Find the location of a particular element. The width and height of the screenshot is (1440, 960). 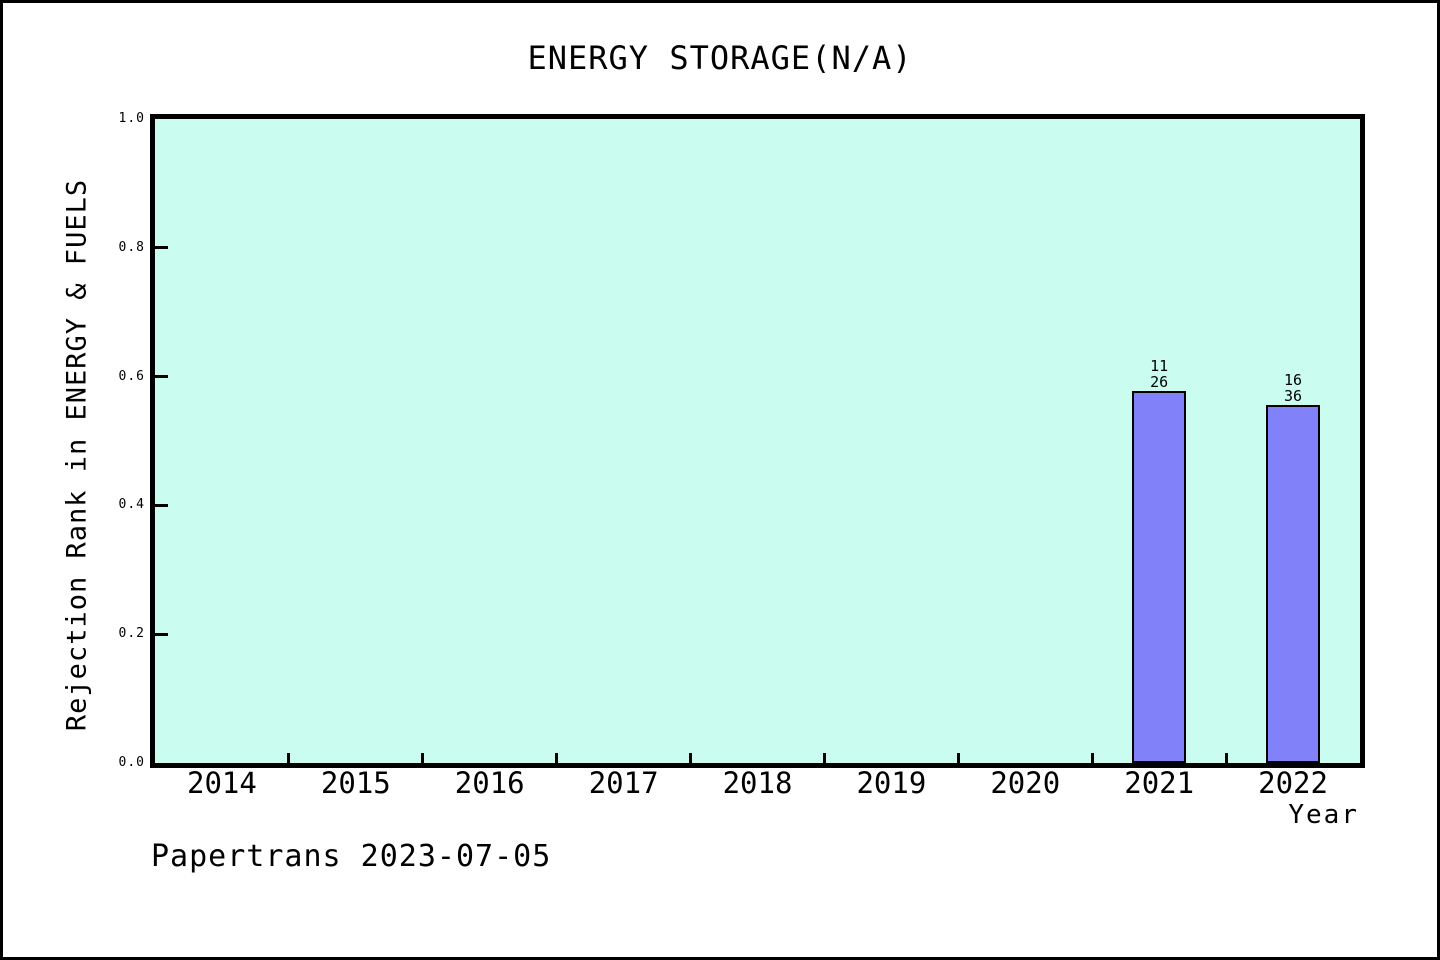

x-category-label: 2019 is located at coordinates (891, 783).